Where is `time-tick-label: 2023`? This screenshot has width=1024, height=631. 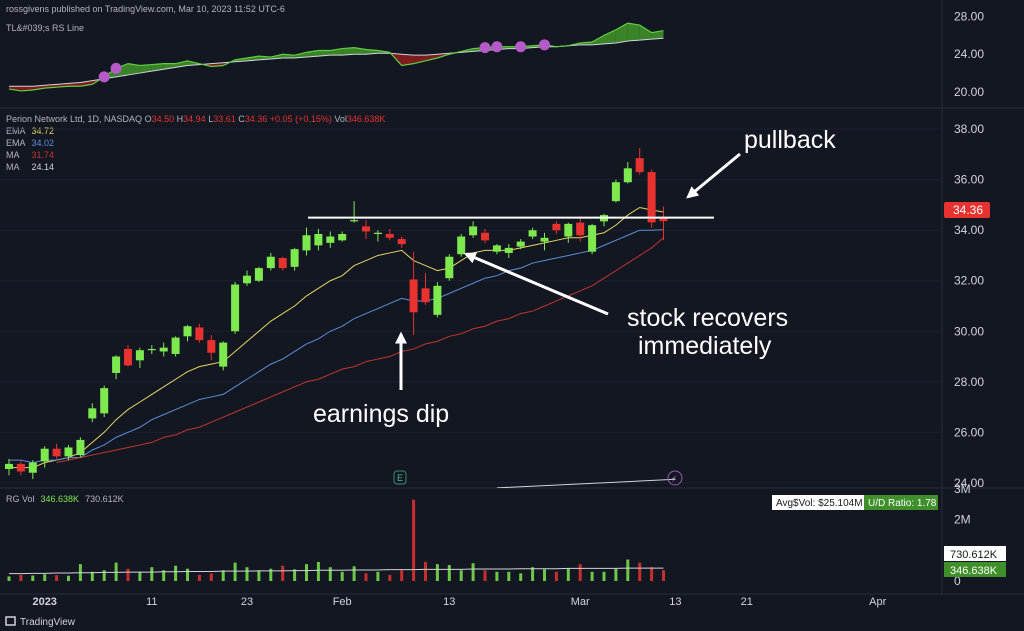
time-tick-label: 2023 is located at coordinates (44, 602).